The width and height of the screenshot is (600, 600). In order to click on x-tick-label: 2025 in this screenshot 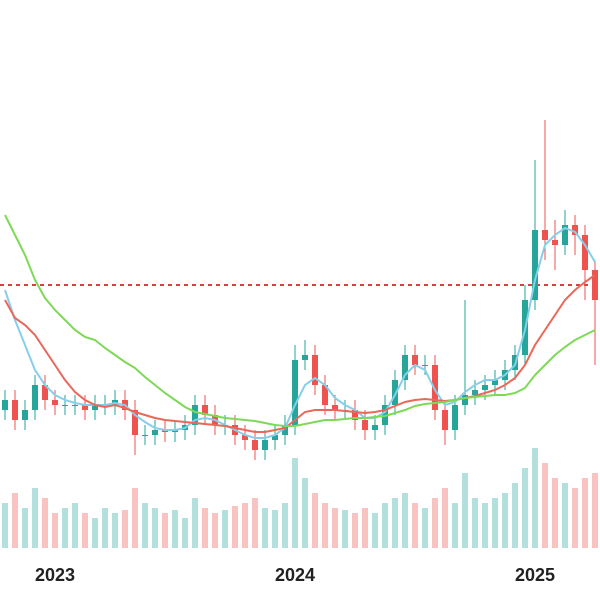, I will do `click(535, 575)`.